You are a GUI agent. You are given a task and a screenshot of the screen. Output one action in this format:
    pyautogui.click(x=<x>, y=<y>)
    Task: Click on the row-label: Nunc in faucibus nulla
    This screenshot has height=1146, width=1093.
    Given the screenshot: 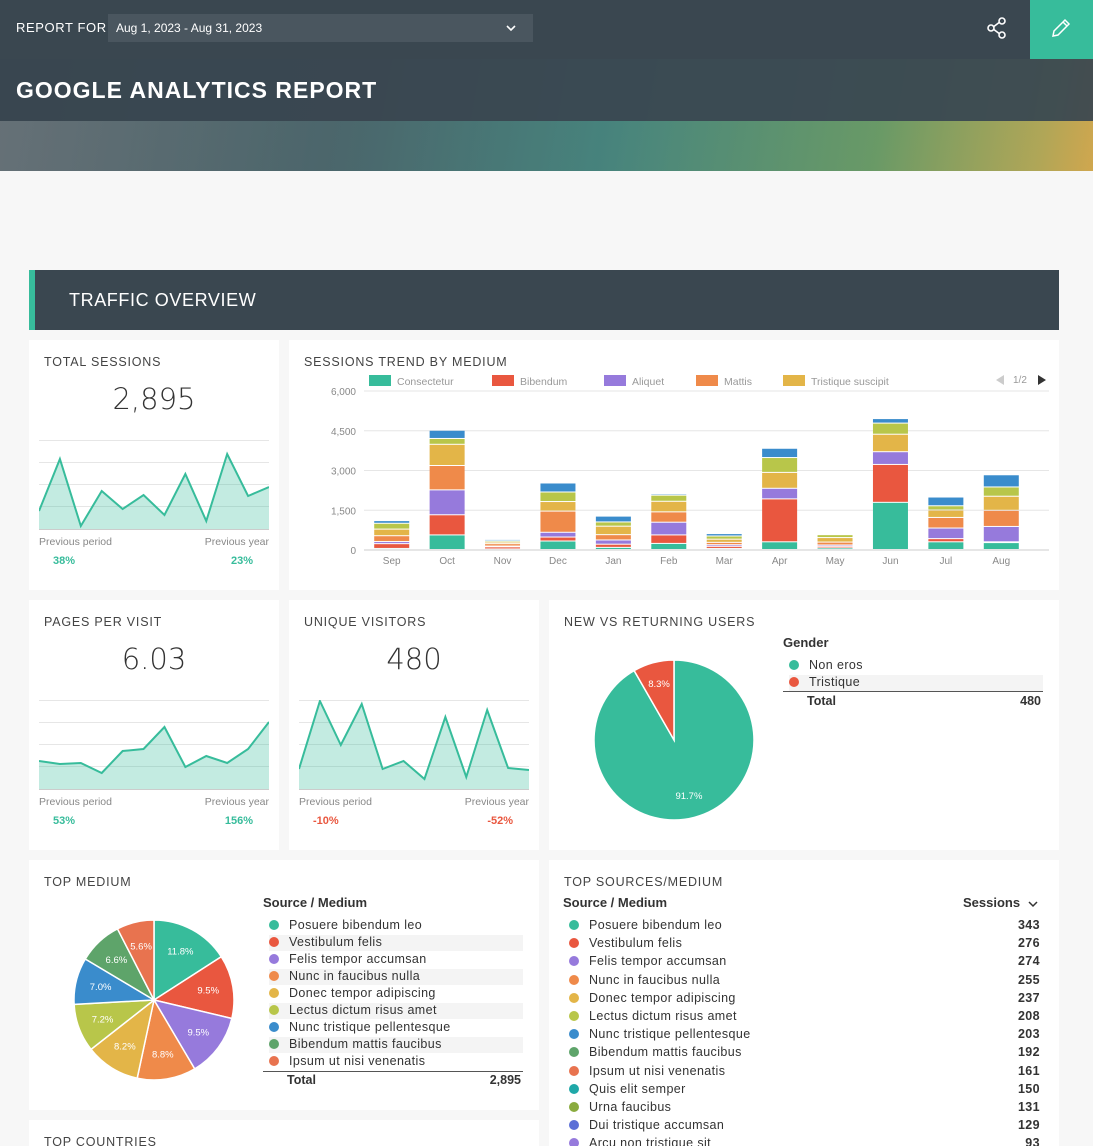 What is the action you would take?
    pyautogui.click(x=655, y=979)
    